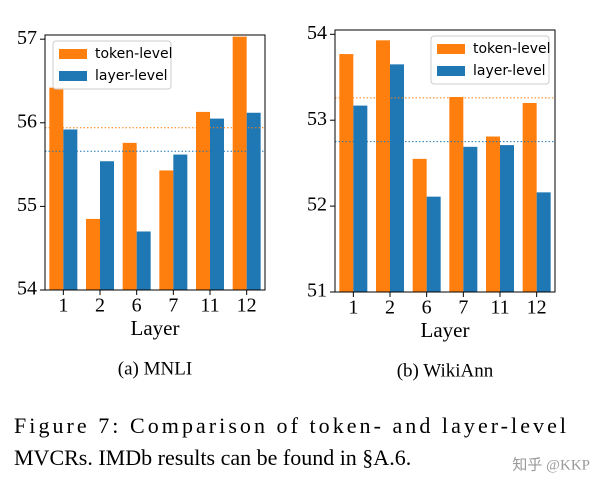 The image size is (600, 492). Describe the element at coordinates (317, 119) in the screenshot. I see `y-tick-label: 53` at that location.